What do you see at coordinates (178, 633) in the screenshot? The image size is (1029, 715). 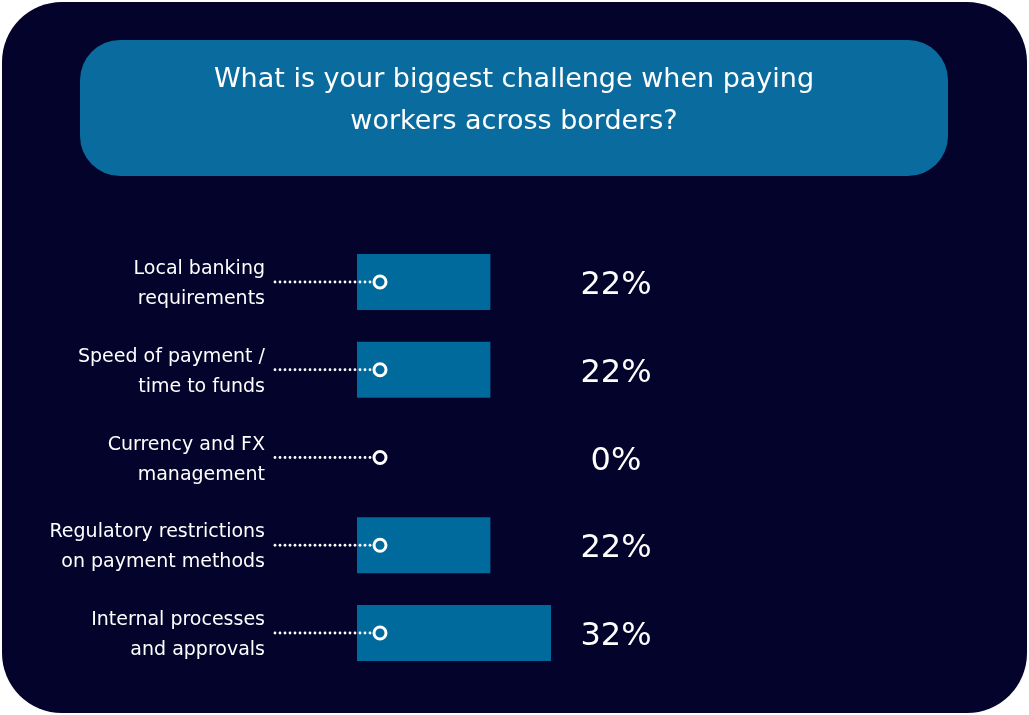 I see `y-tick-label: Internal processes and approvals` at bounding box center [178, 633].